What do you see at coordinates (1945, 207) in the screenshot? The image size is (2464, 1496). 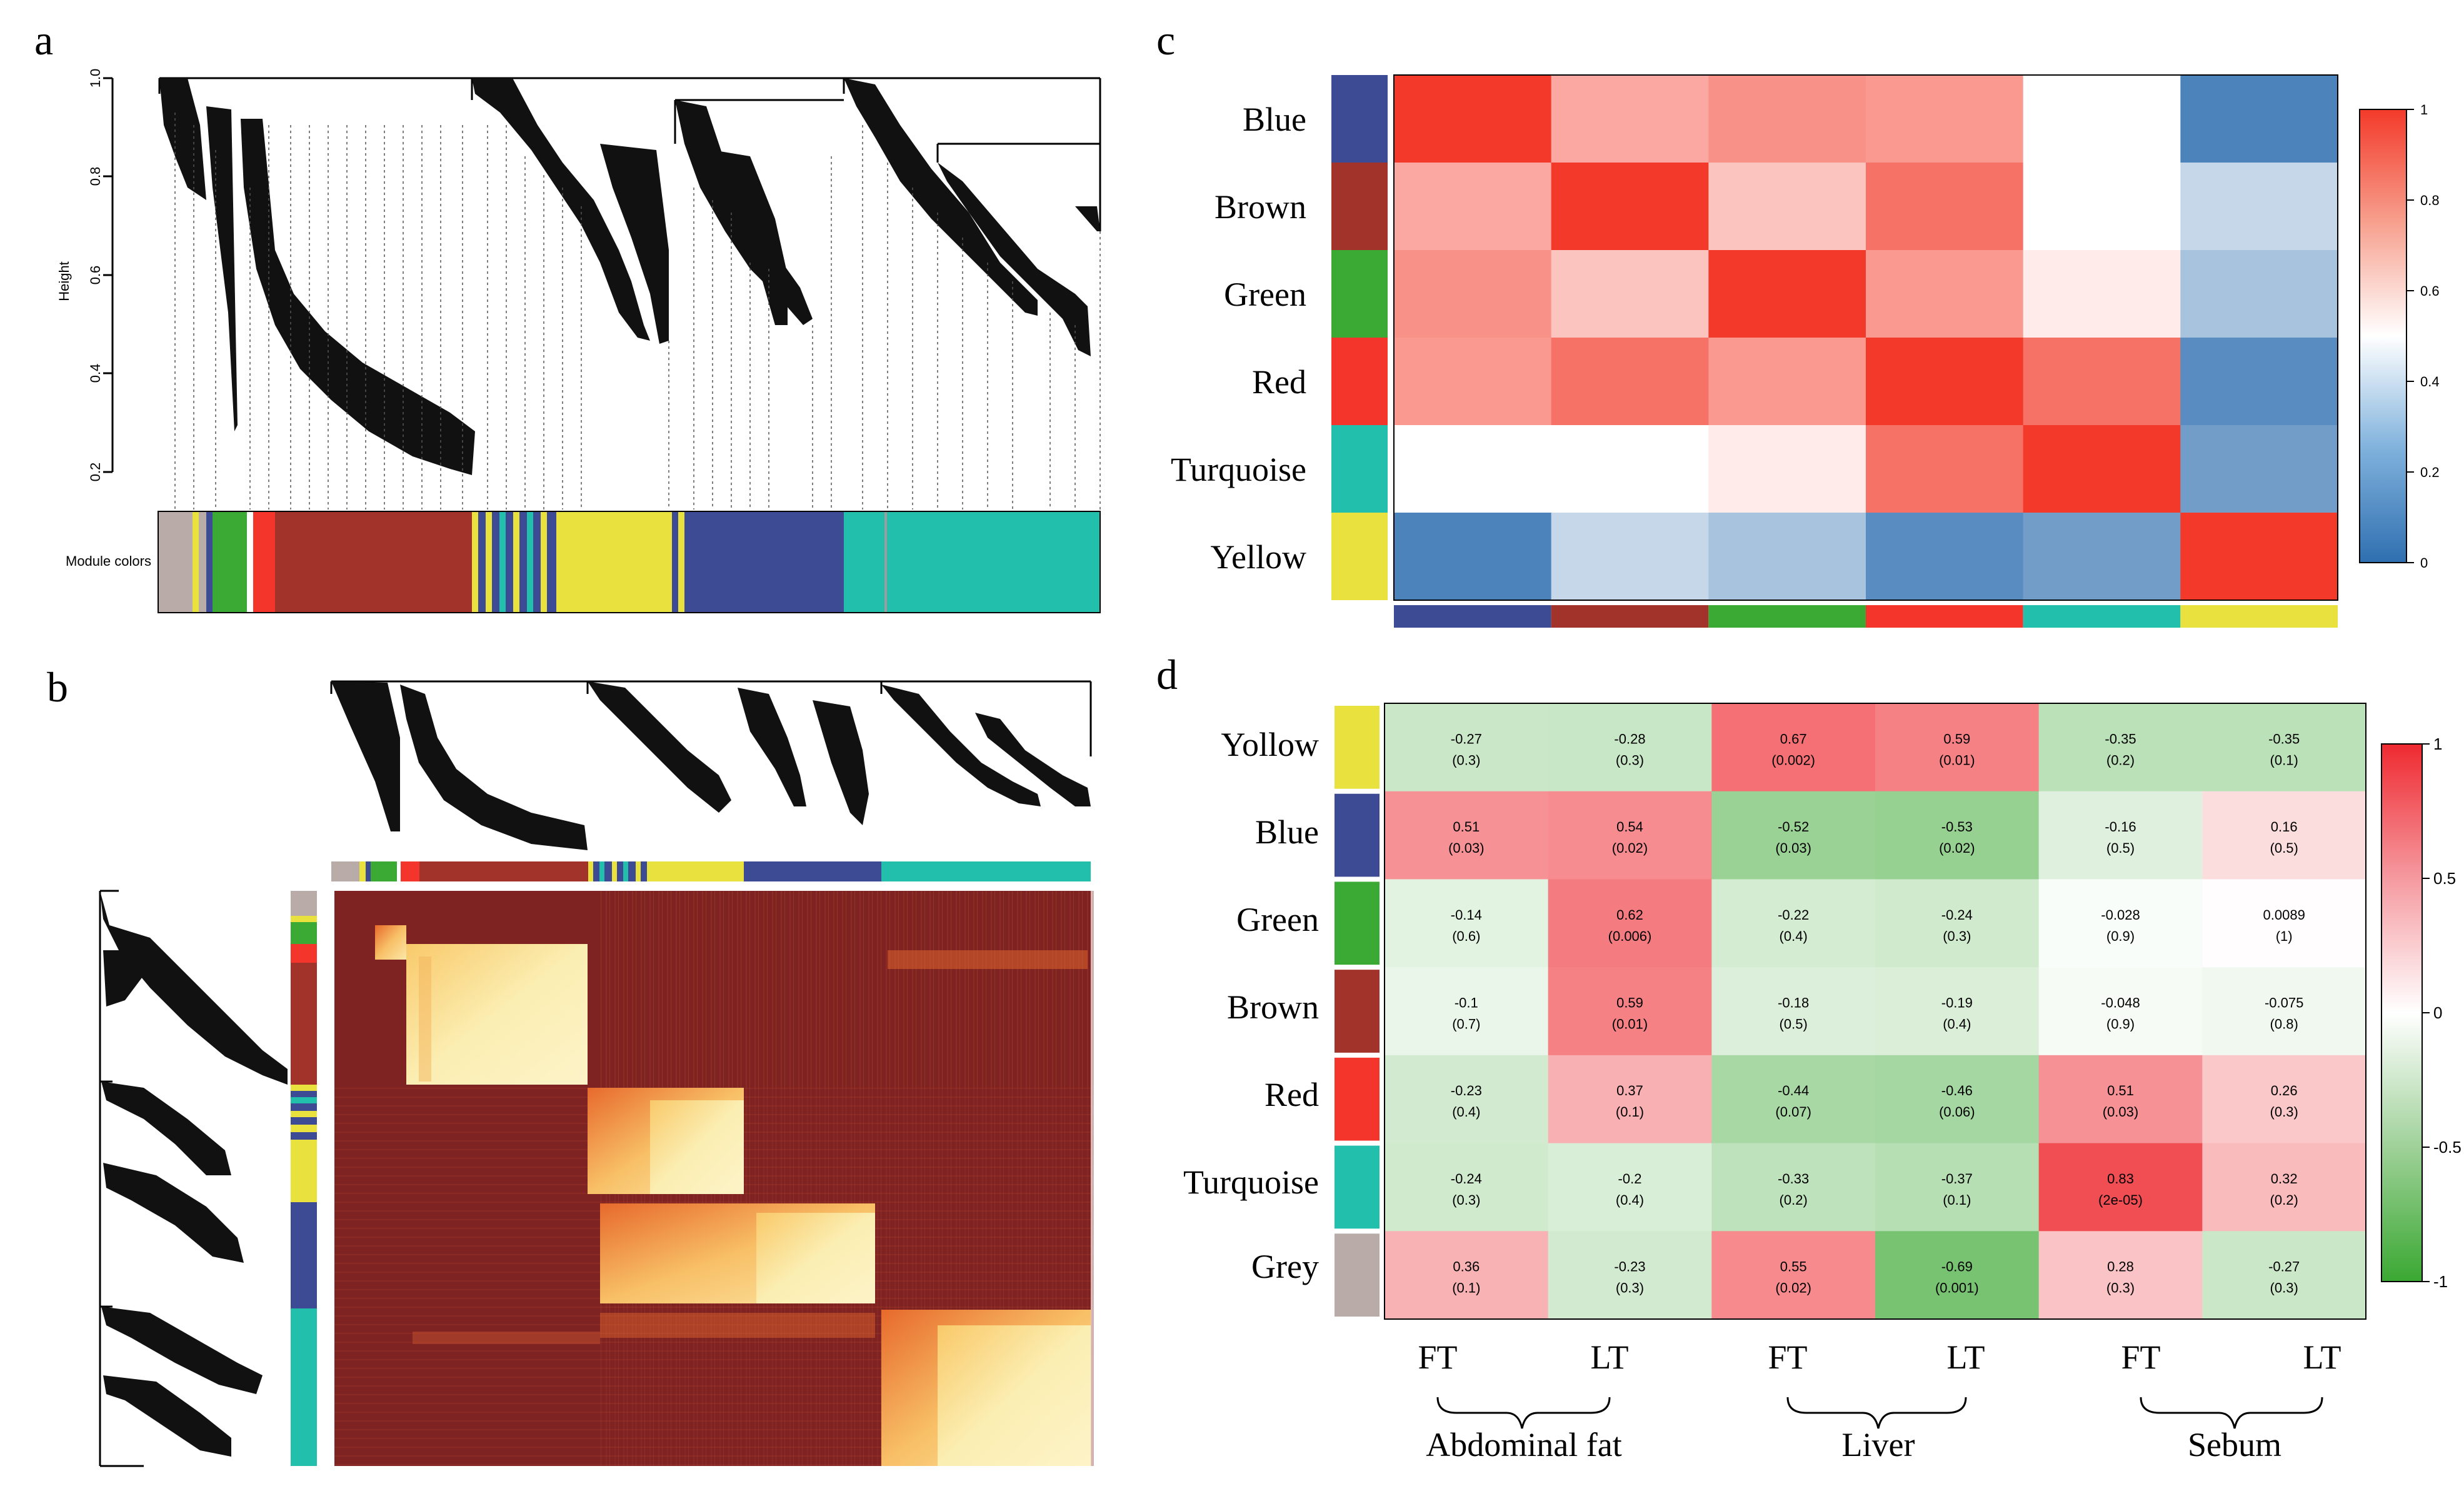 I see `c-cell-brown-red` at bounding box center [1945, 207].